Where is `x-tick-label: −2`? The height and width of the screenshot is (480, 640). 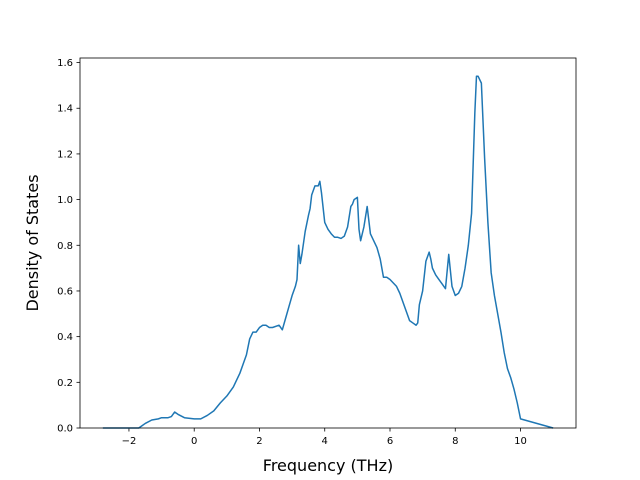 x-tick-label: −2 is located at coordinates (129, 441).